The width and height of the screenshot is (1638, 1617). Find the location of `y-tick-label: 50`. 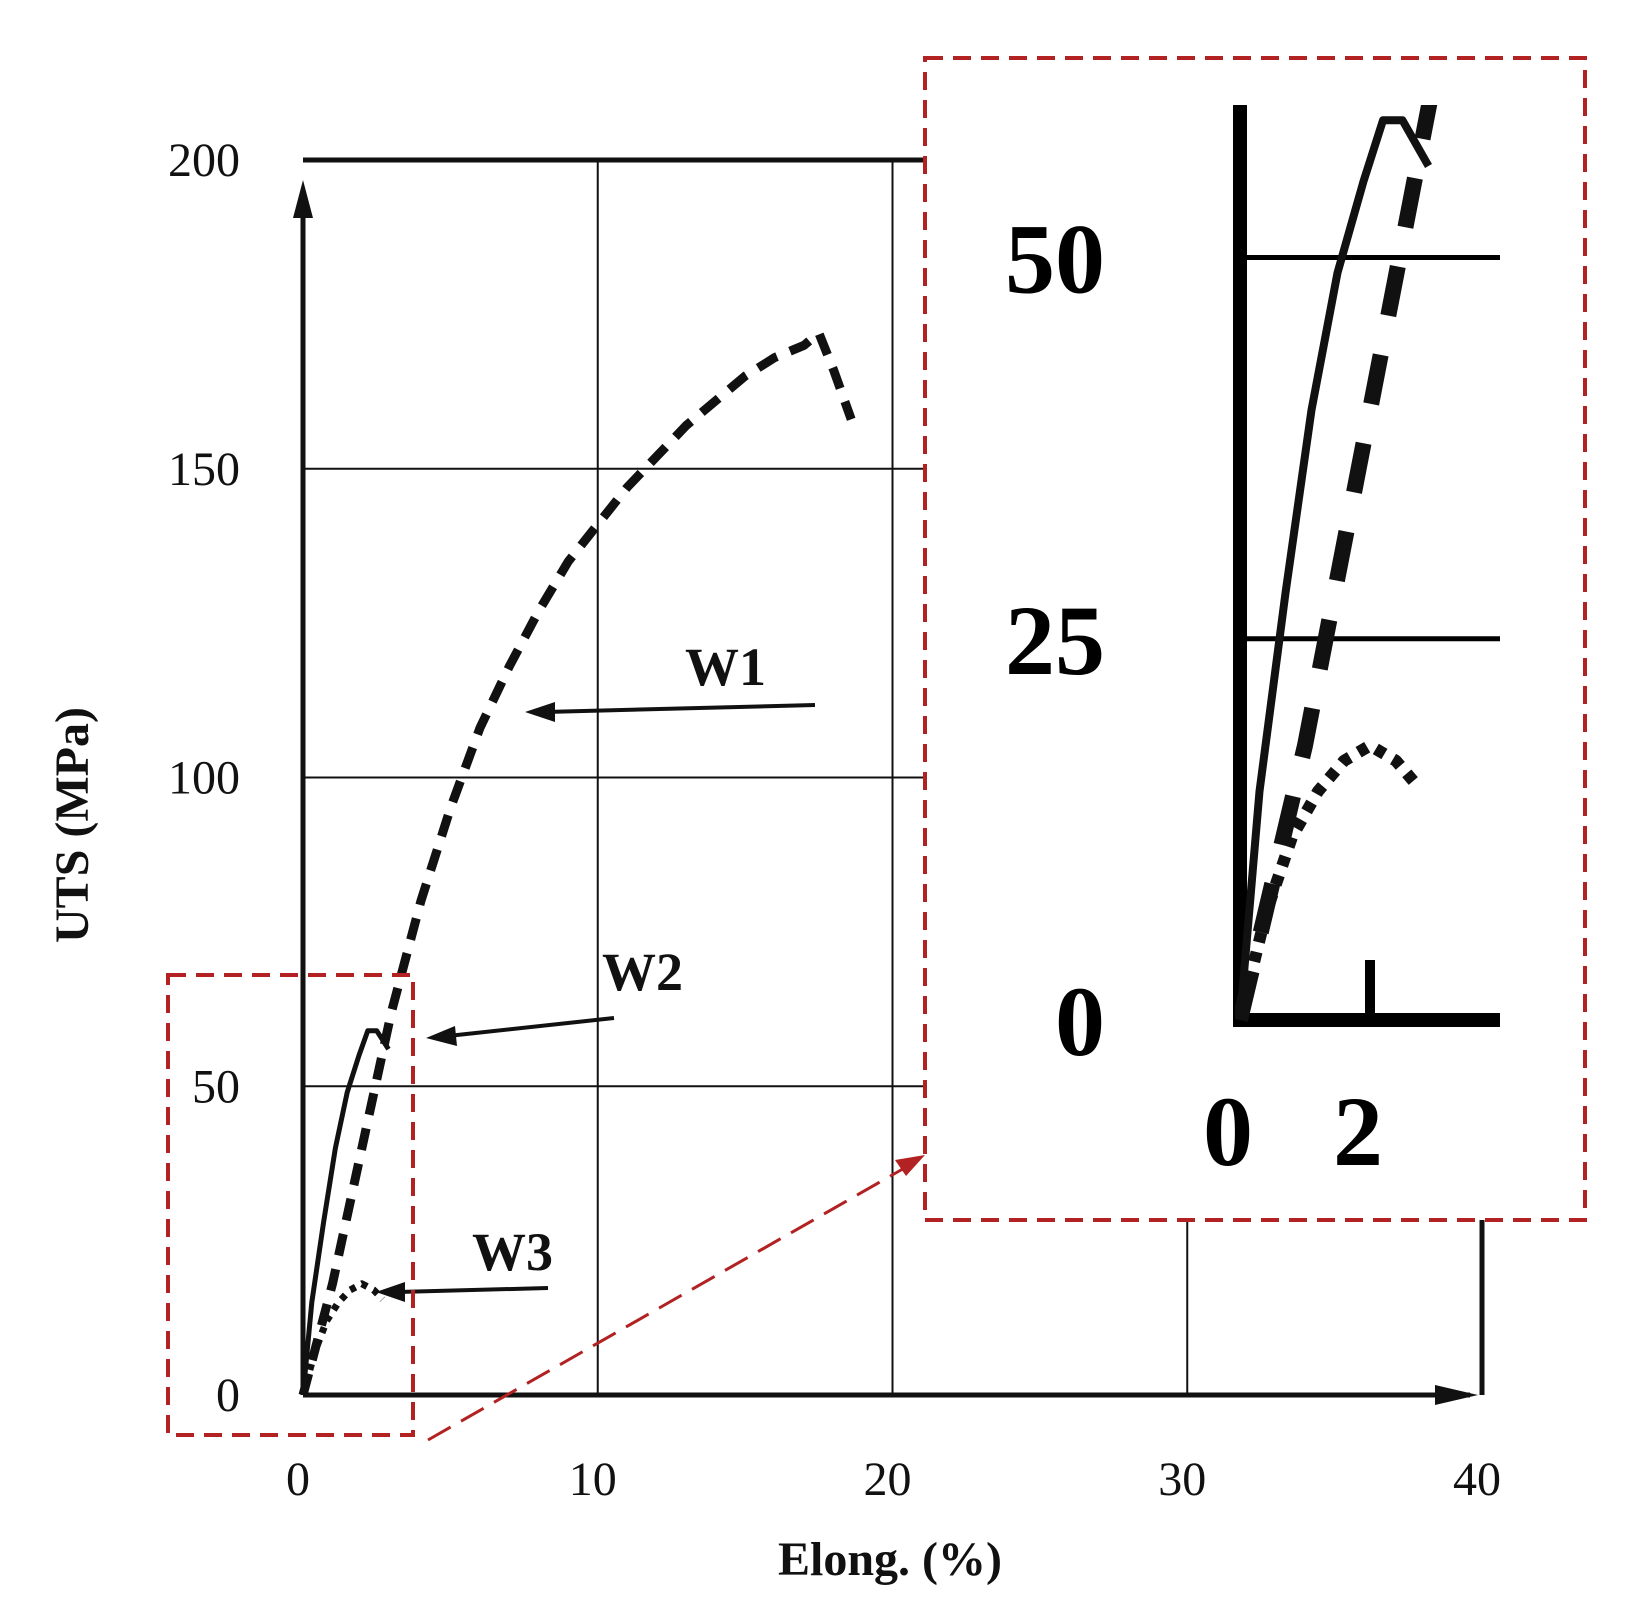

y-tick-label: 50 is located at coordinates (216, 1086).